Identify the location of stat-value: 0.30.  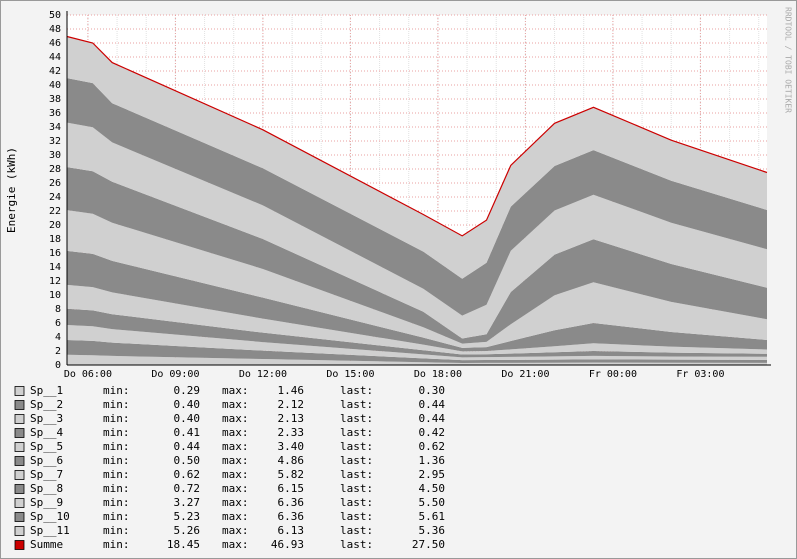
(432, 390).